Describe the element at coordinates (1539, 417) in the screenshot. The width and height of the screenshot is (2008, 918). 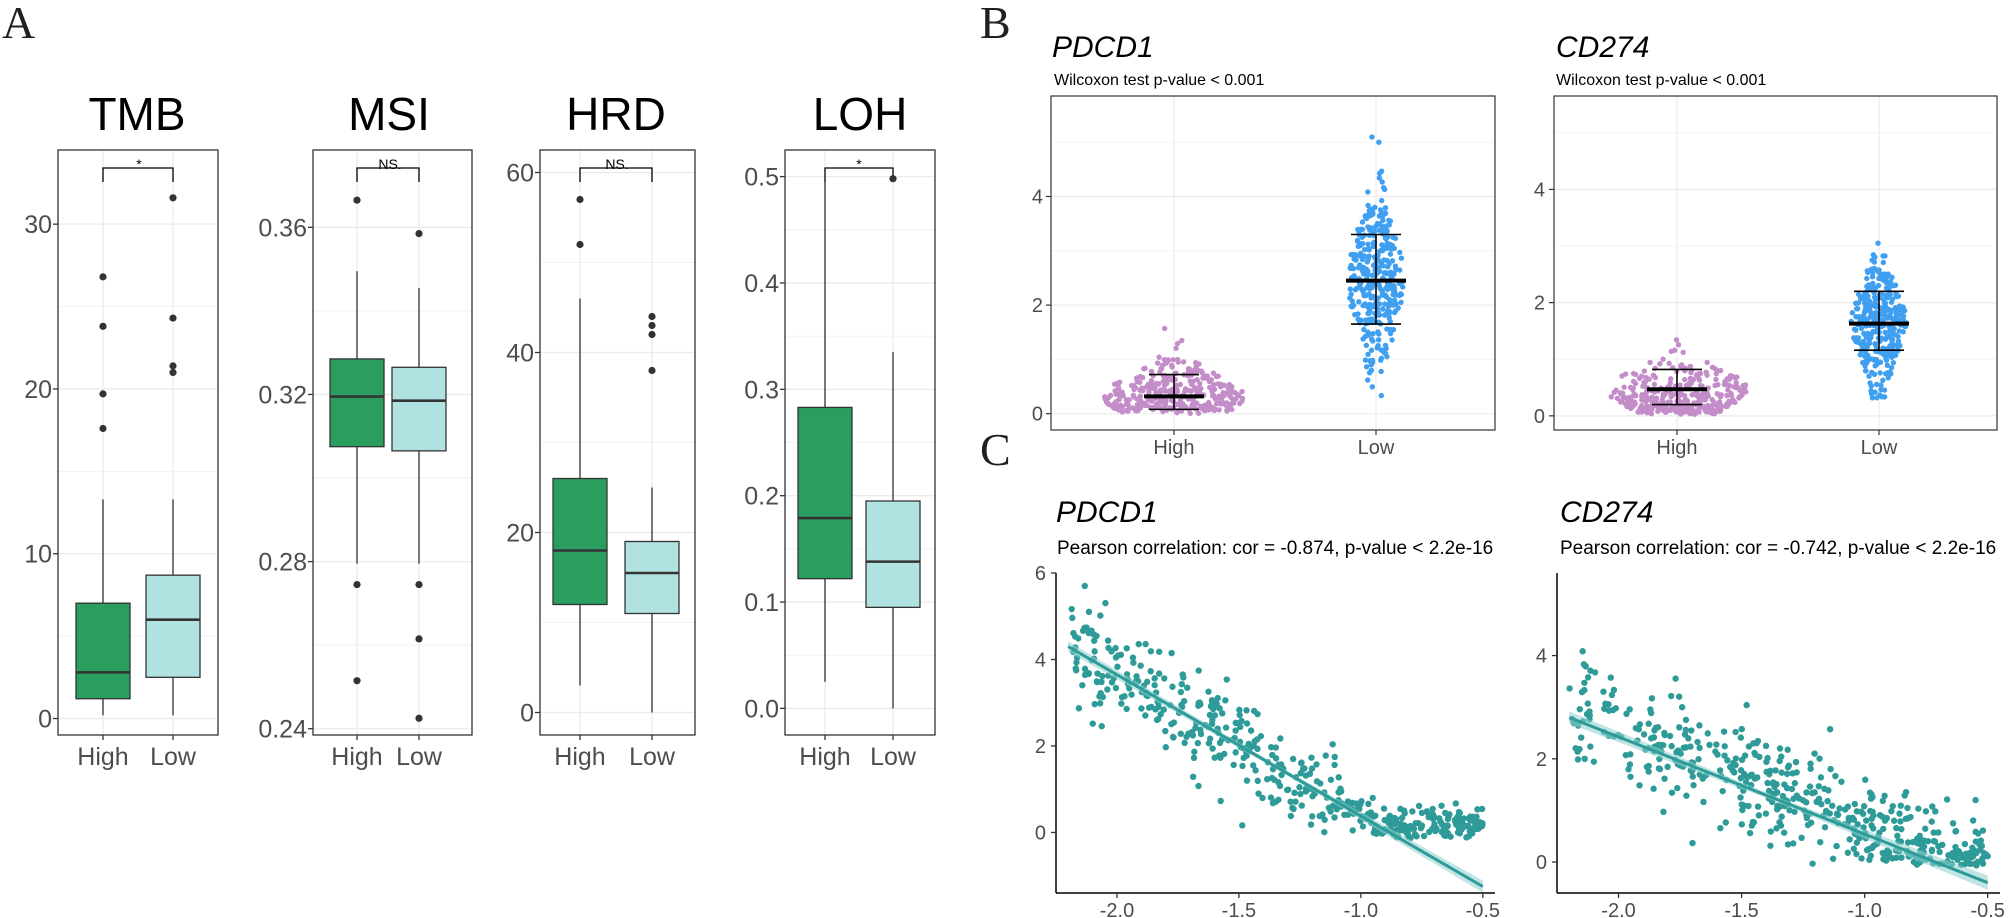
I see `y-tick-label: 0` at that location.